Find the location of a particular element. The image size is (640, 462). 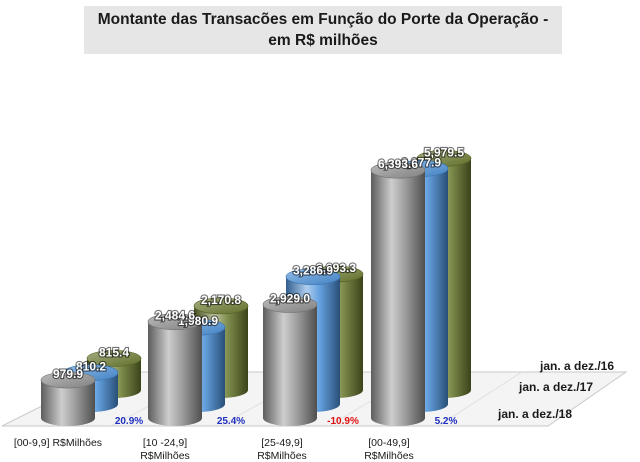

value-label: 1,980.9 is located at coordinates (198, 321).